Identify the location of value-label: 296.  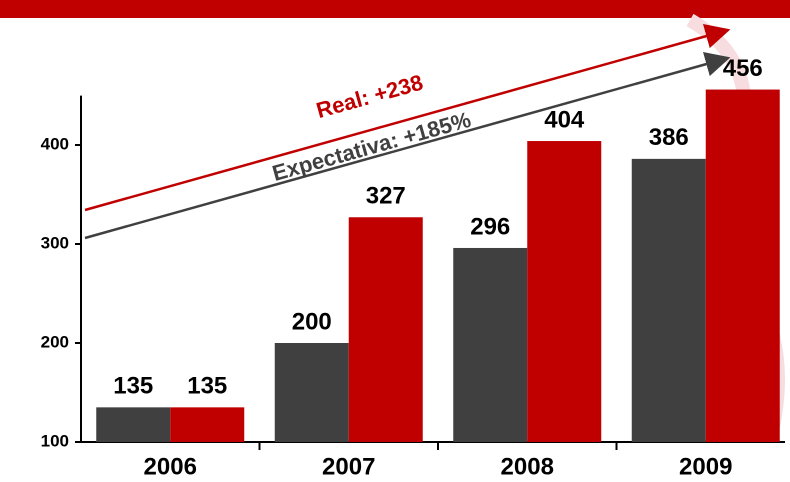
(490, 226).